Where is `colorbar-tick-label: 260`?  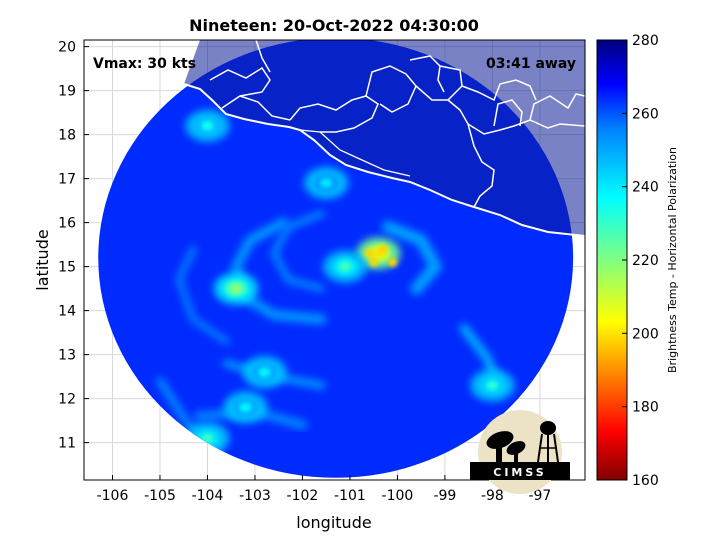
colorbar-tick-label: 260 is located at coordinates (645, 114).